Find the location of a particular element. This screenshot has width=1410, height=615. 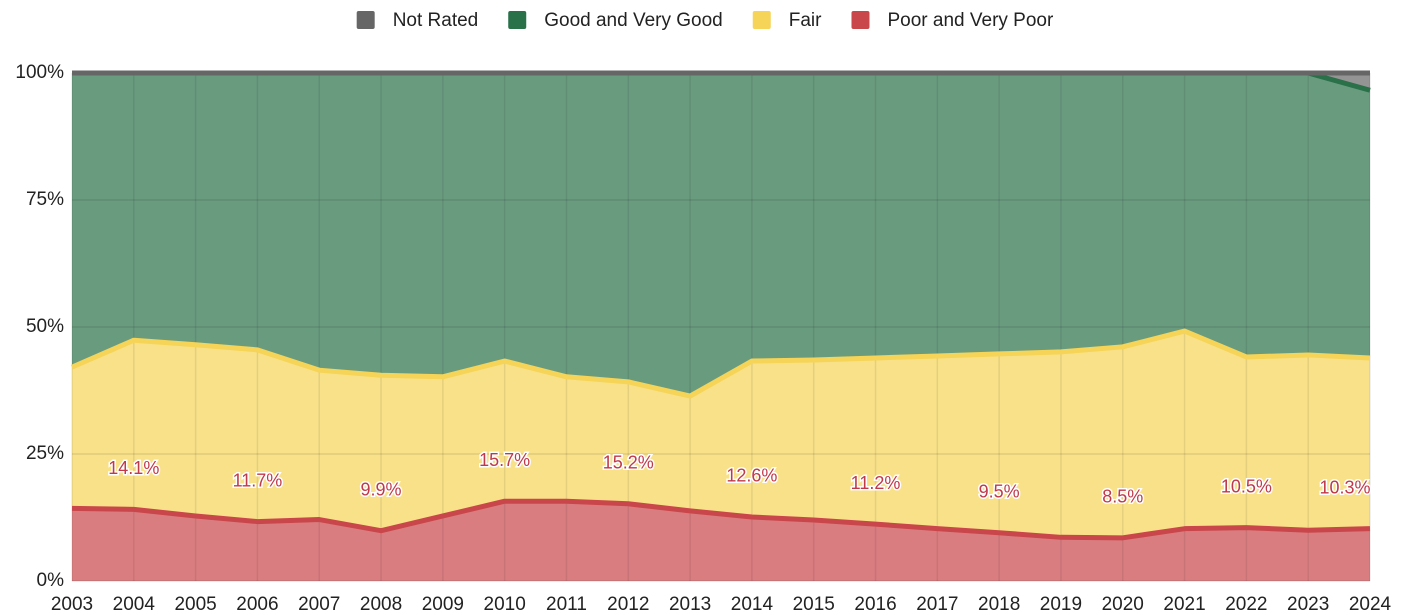

x-tick-label: 2019 is located at coordinates (1061, 604).